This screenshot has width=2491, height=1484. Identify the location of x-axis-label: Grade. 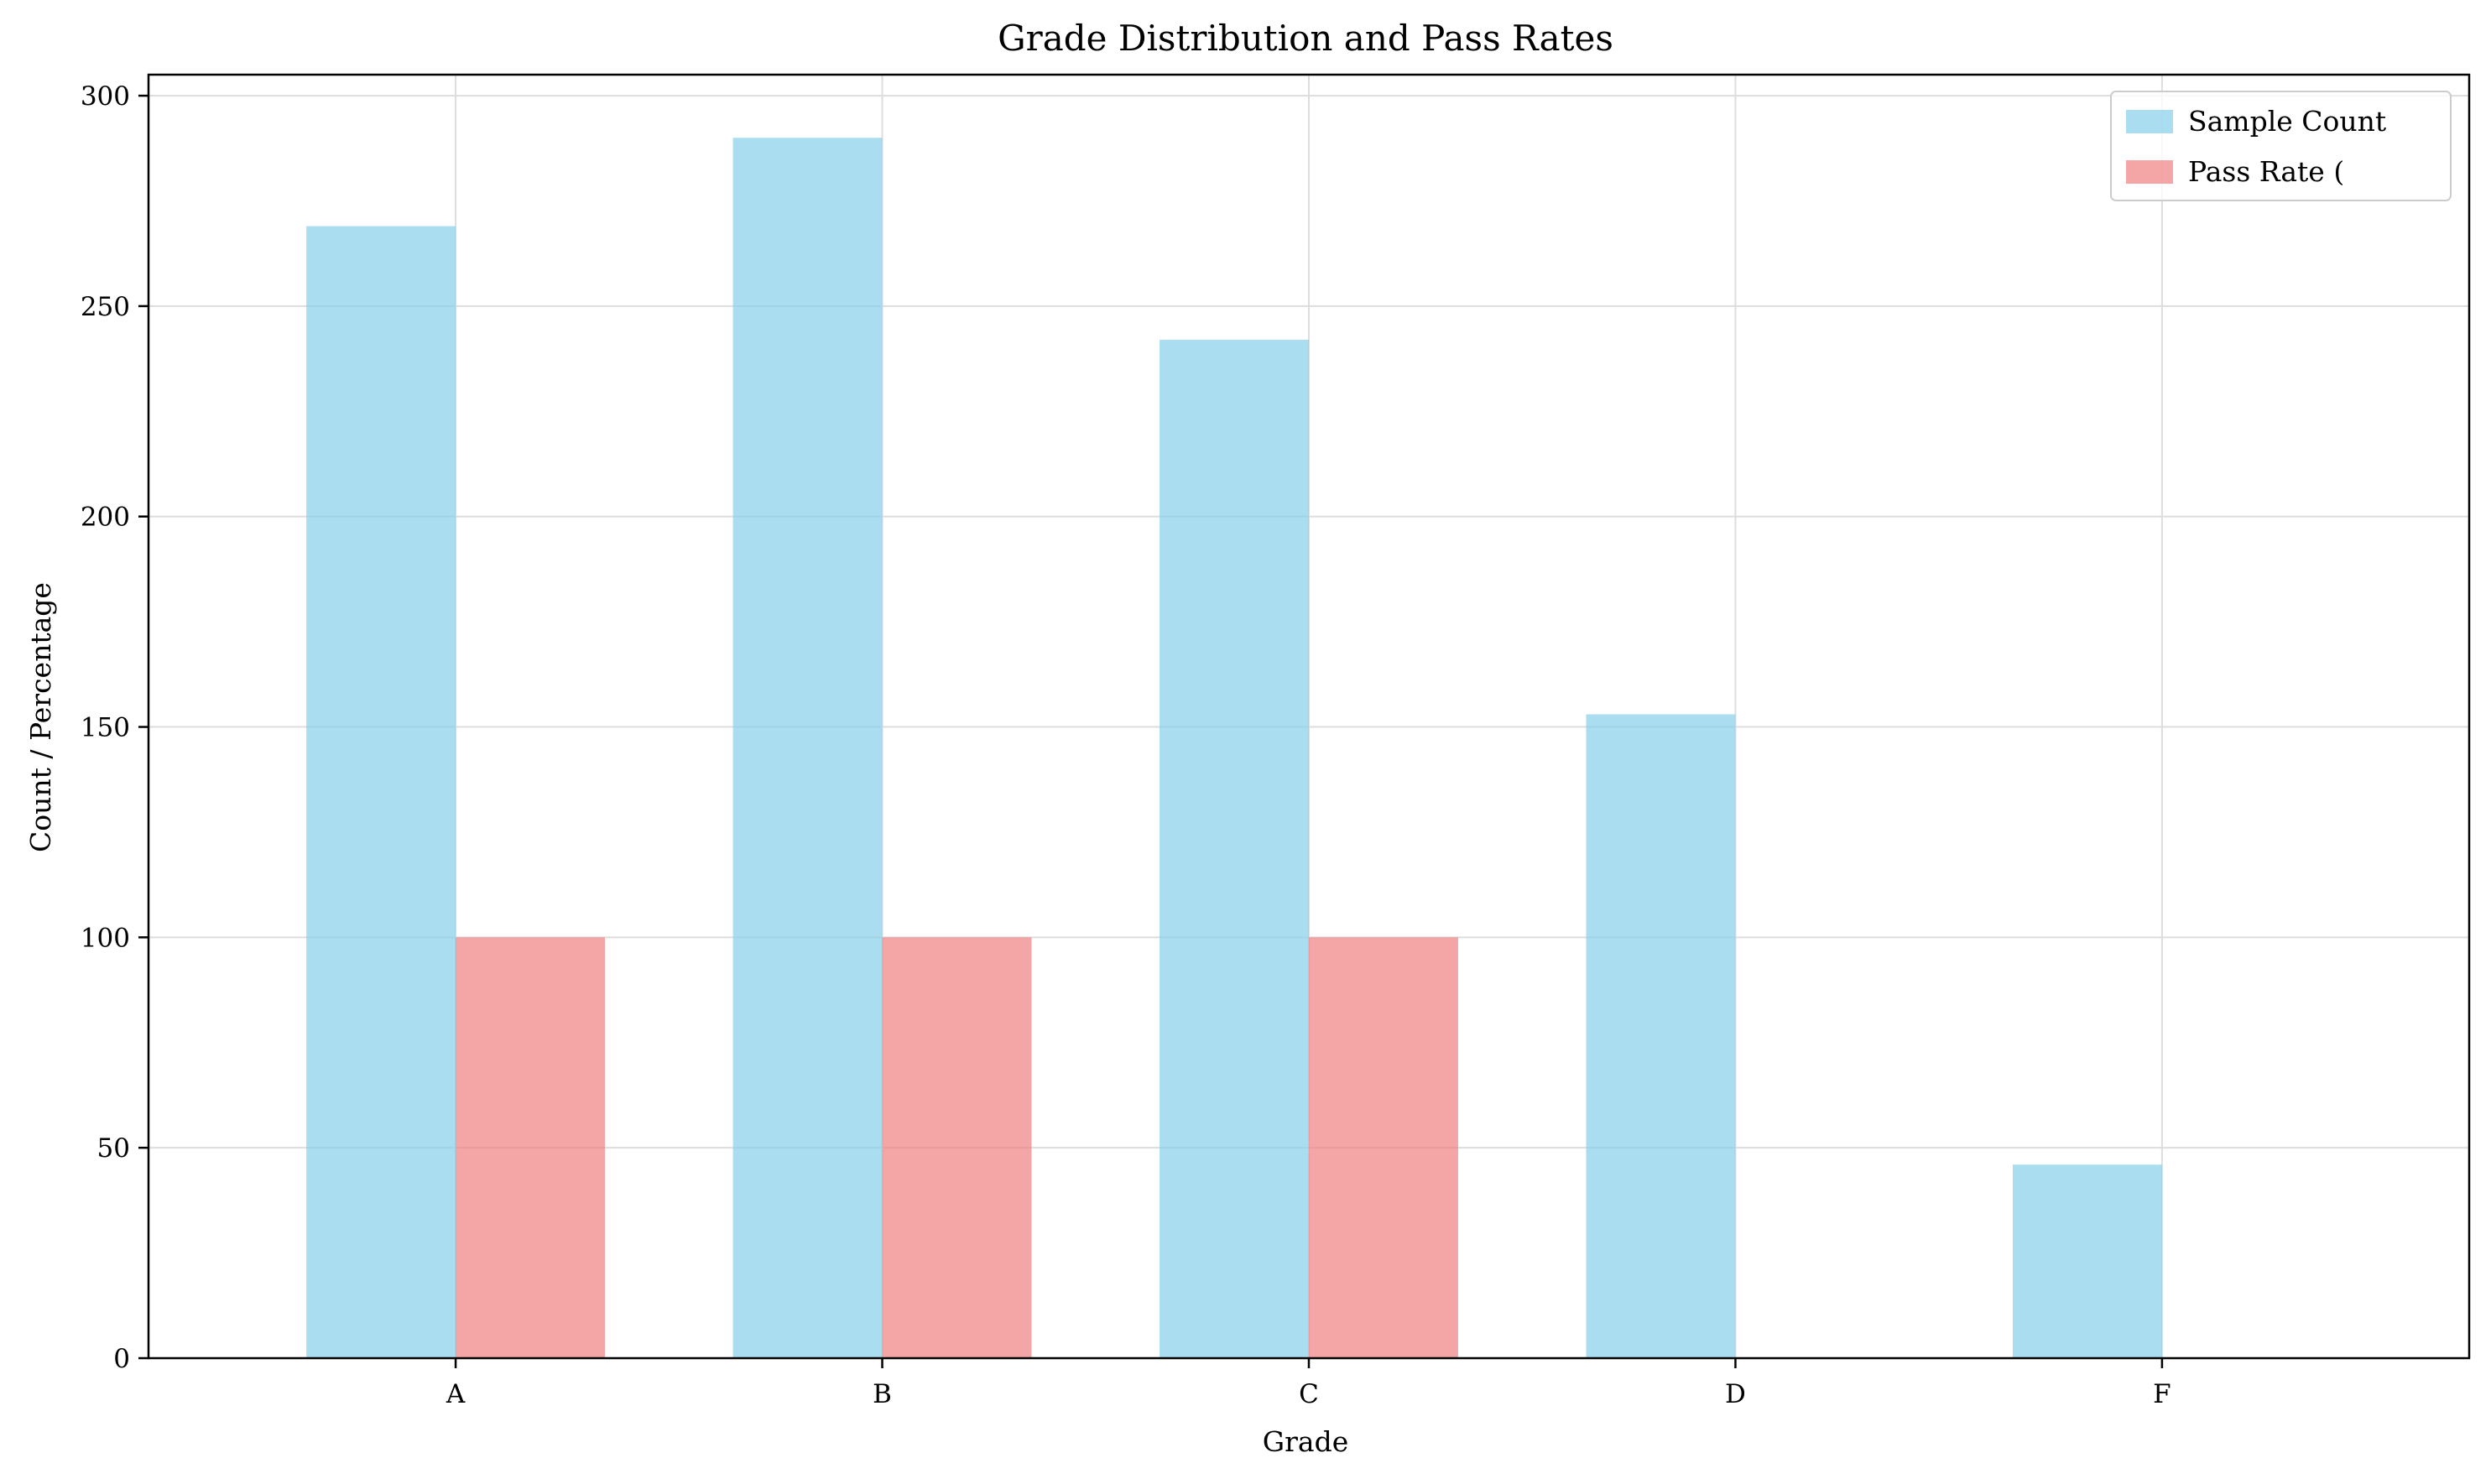
(1305, 1441).